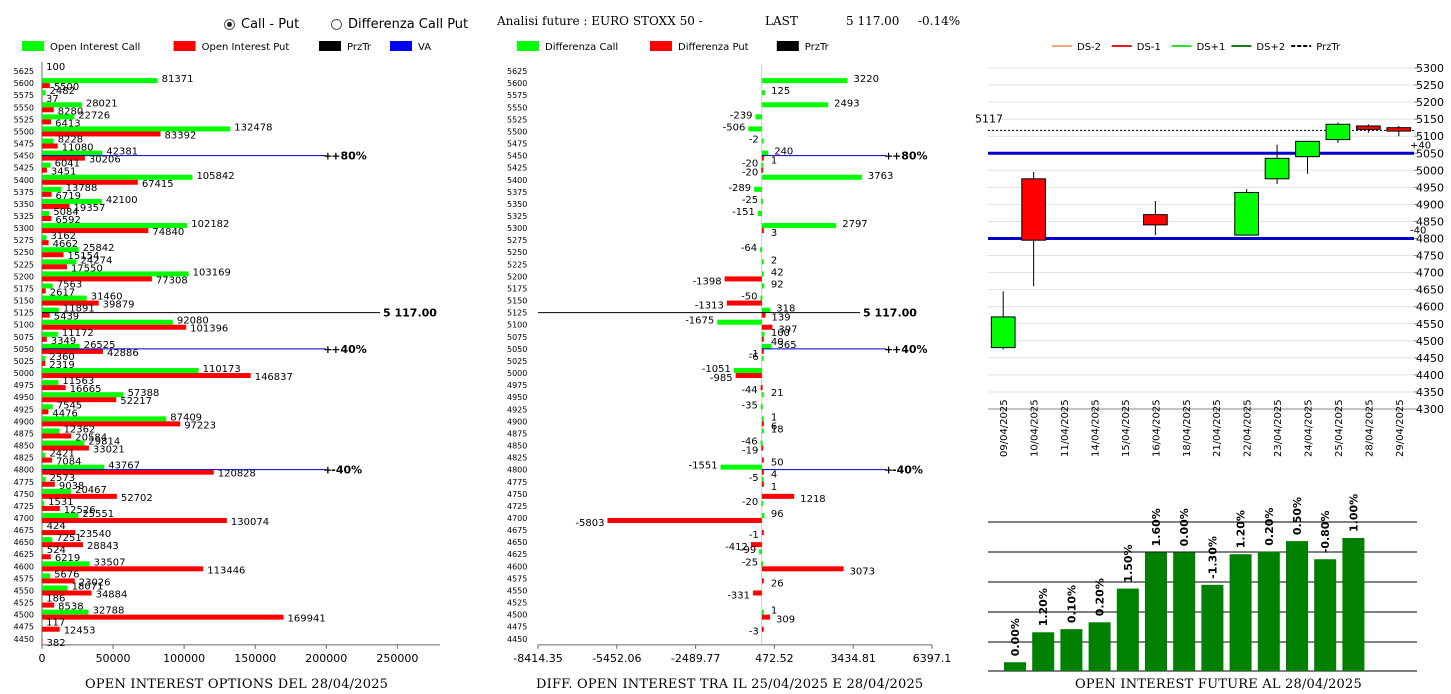 The width and height of the screenshot is (1451, 694). What do you see at coordinates (517, 204) in the screenshot?
I see `chart2-strike-label: 5350` at bounding box center [517, 204].